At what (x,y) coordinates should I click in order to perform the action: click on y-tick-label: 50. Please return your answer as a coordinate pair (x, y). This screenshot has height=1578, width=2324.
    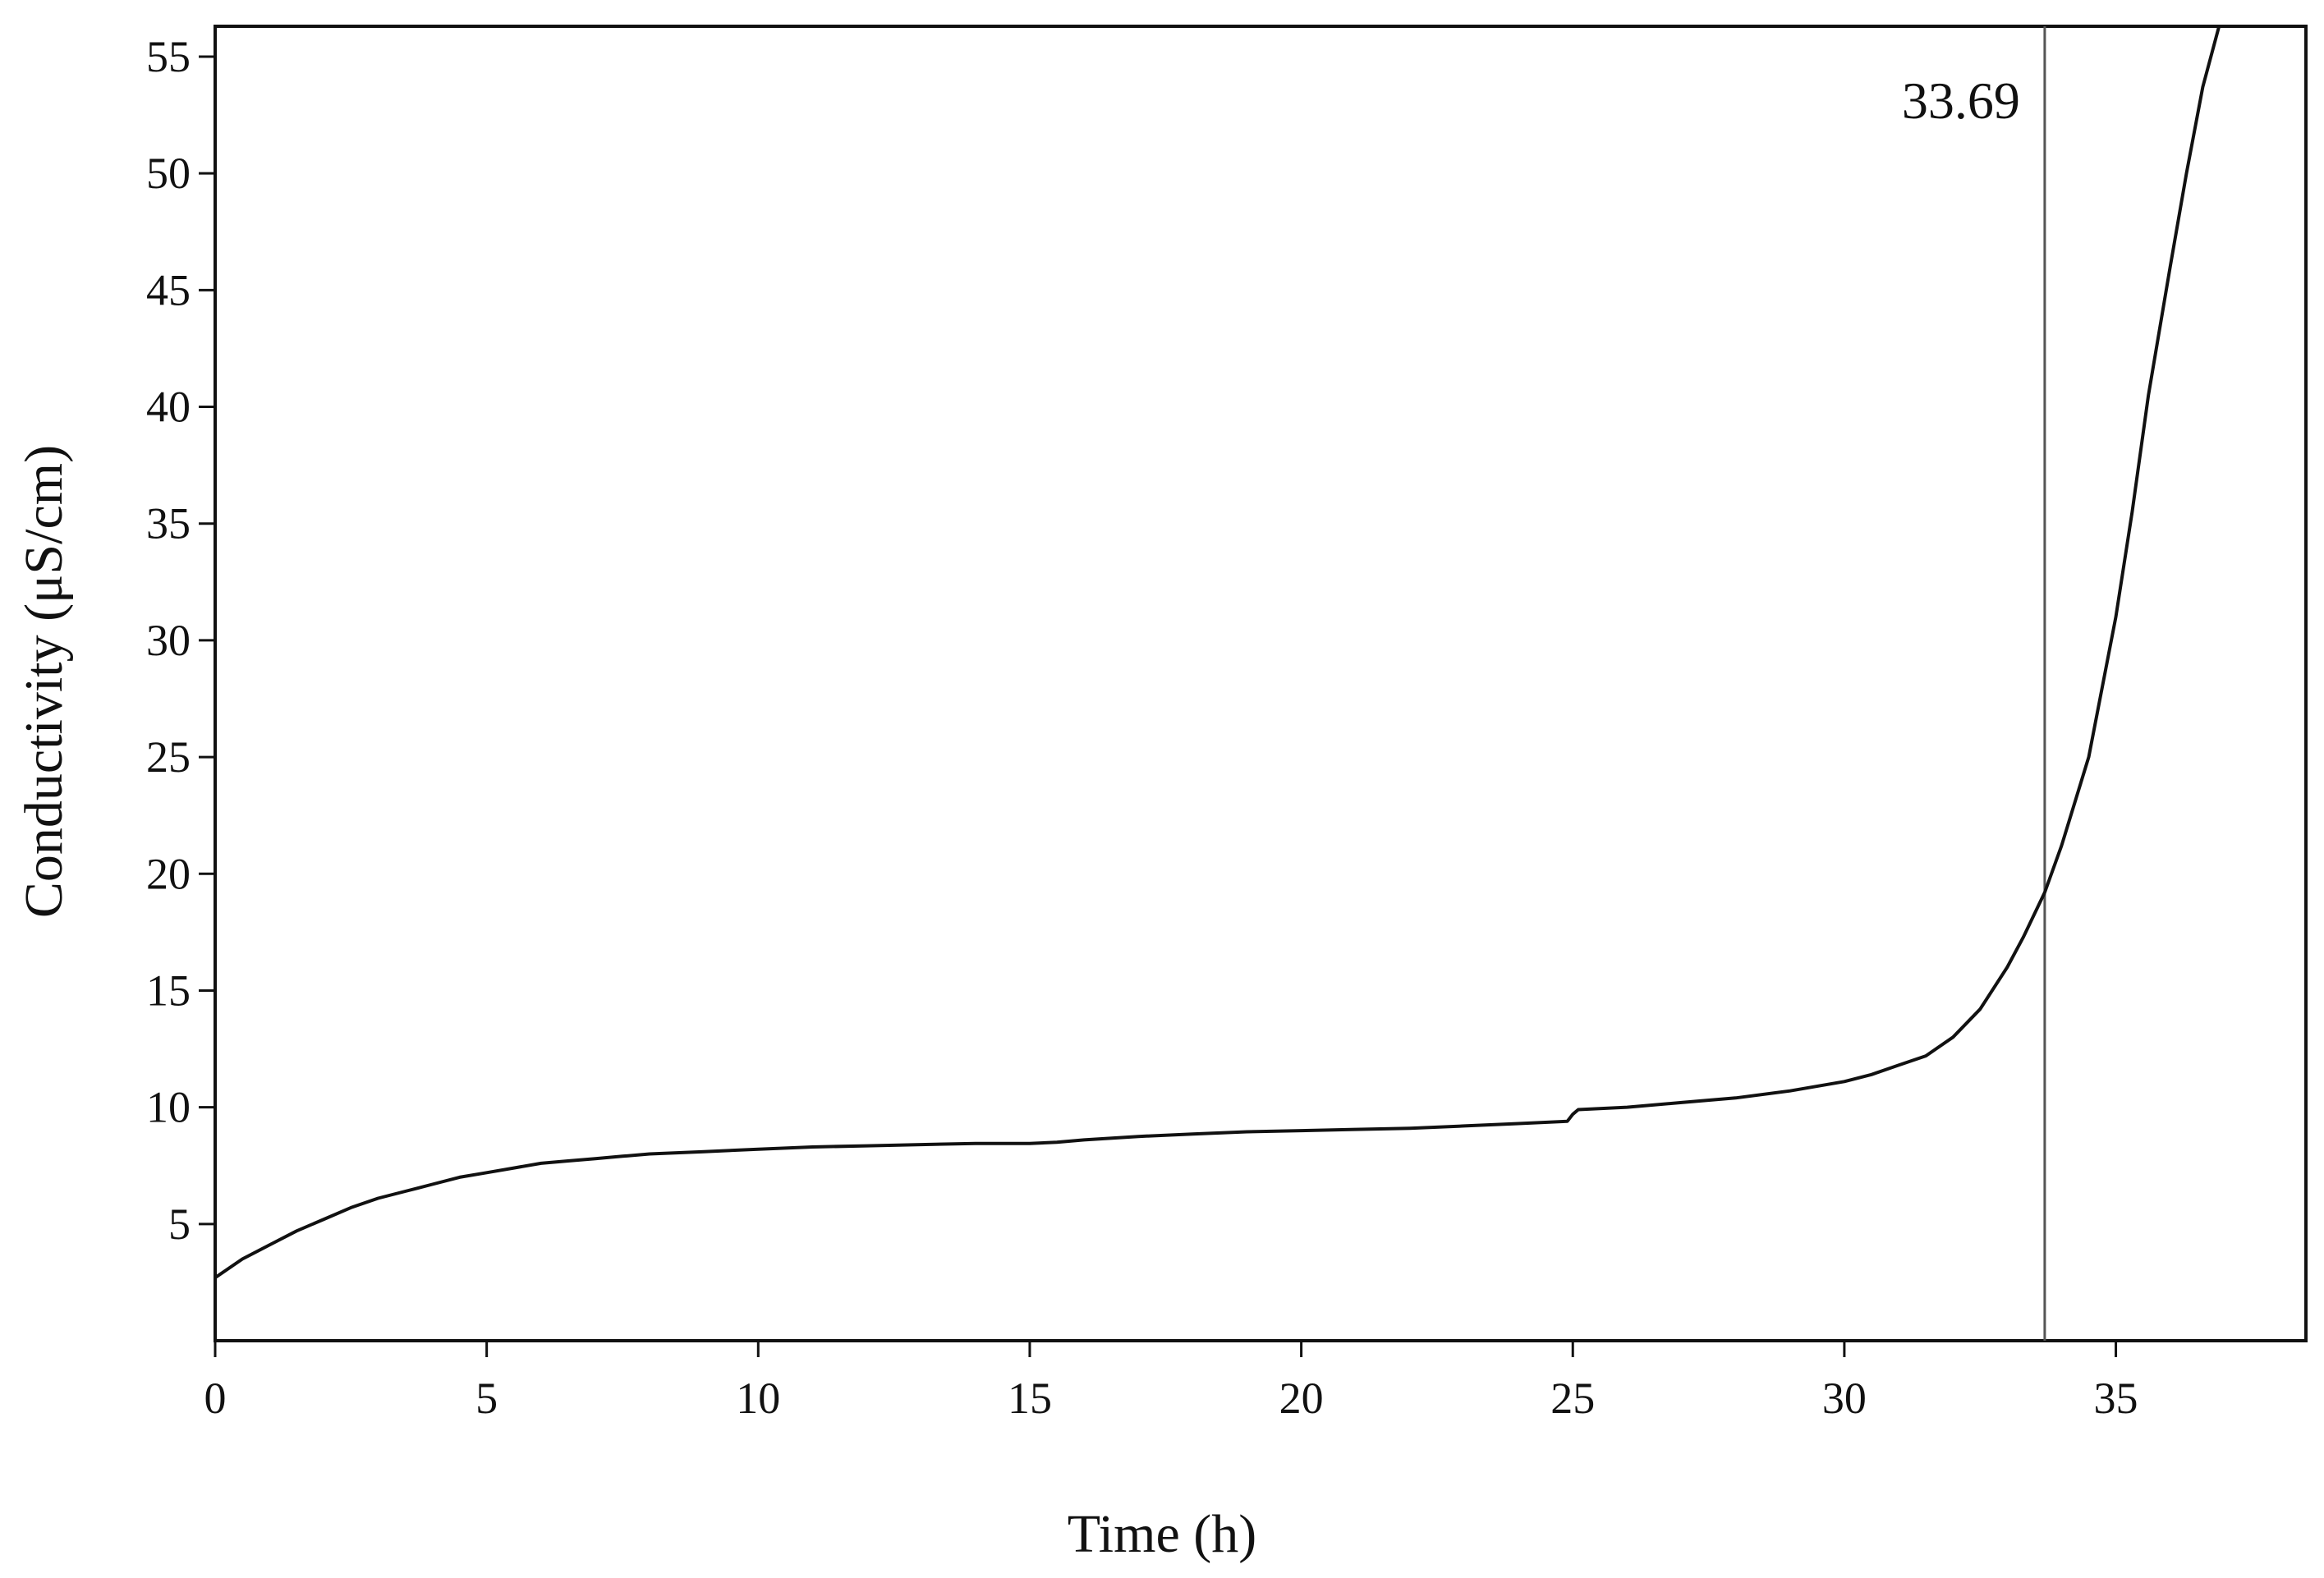
    Looking at the image, I should click on (169, 173).